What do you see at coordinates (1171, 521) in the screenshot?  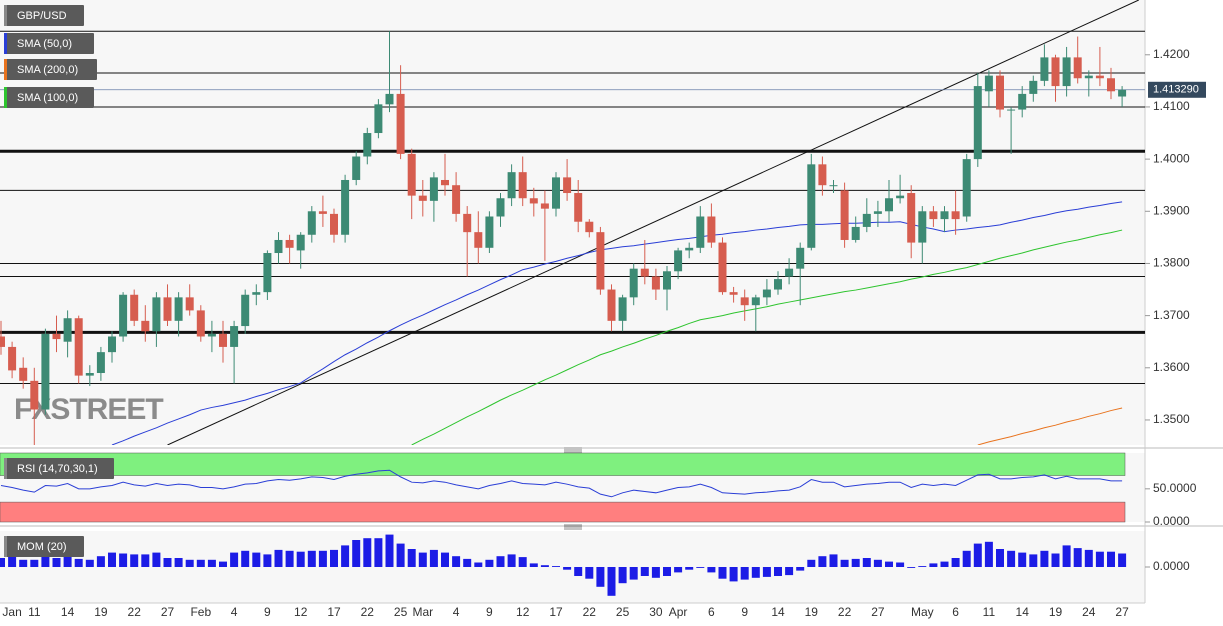 I see `y-tick-label: 0.0000` at bounding box center [1171, 521].